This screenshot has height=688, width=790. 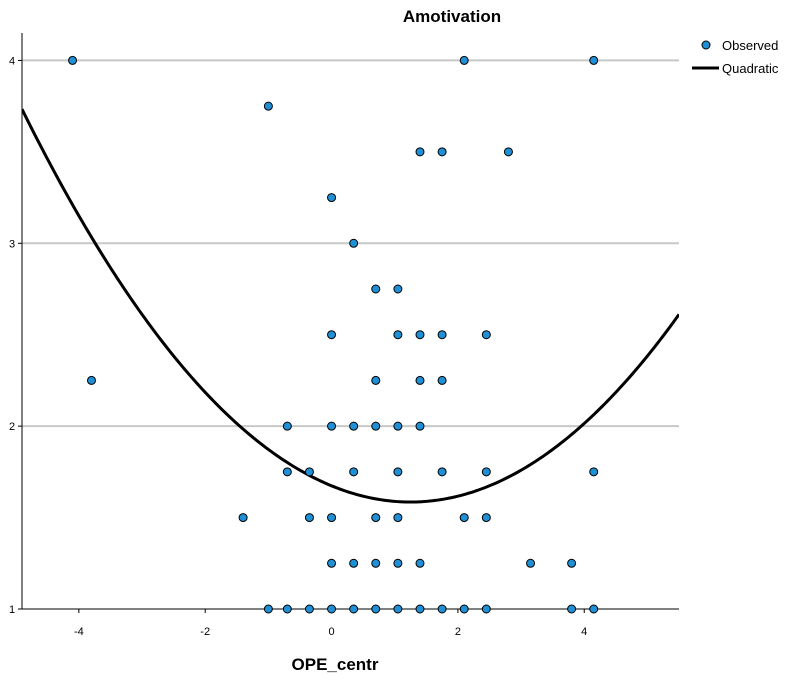 What do you see at coordinates (584, 632) in the screenshot?
I see `x-tick-label-4: 4` at bounding box center [584, 632].